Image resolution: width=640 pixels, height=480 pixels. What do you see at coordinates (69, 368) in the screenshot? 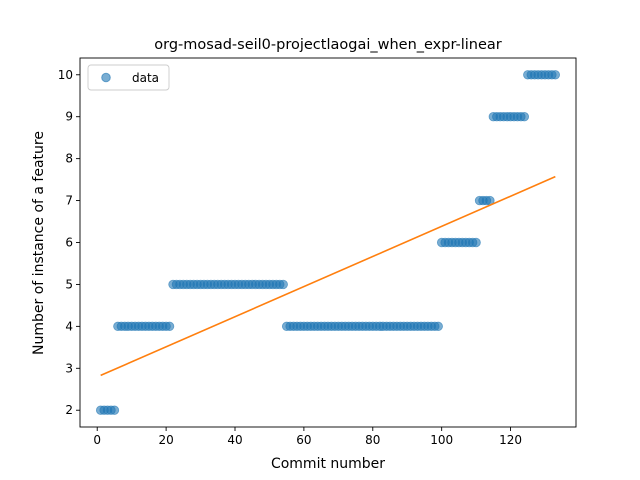
I see `y-tick-label: 3` at bounding box center [69, 368].